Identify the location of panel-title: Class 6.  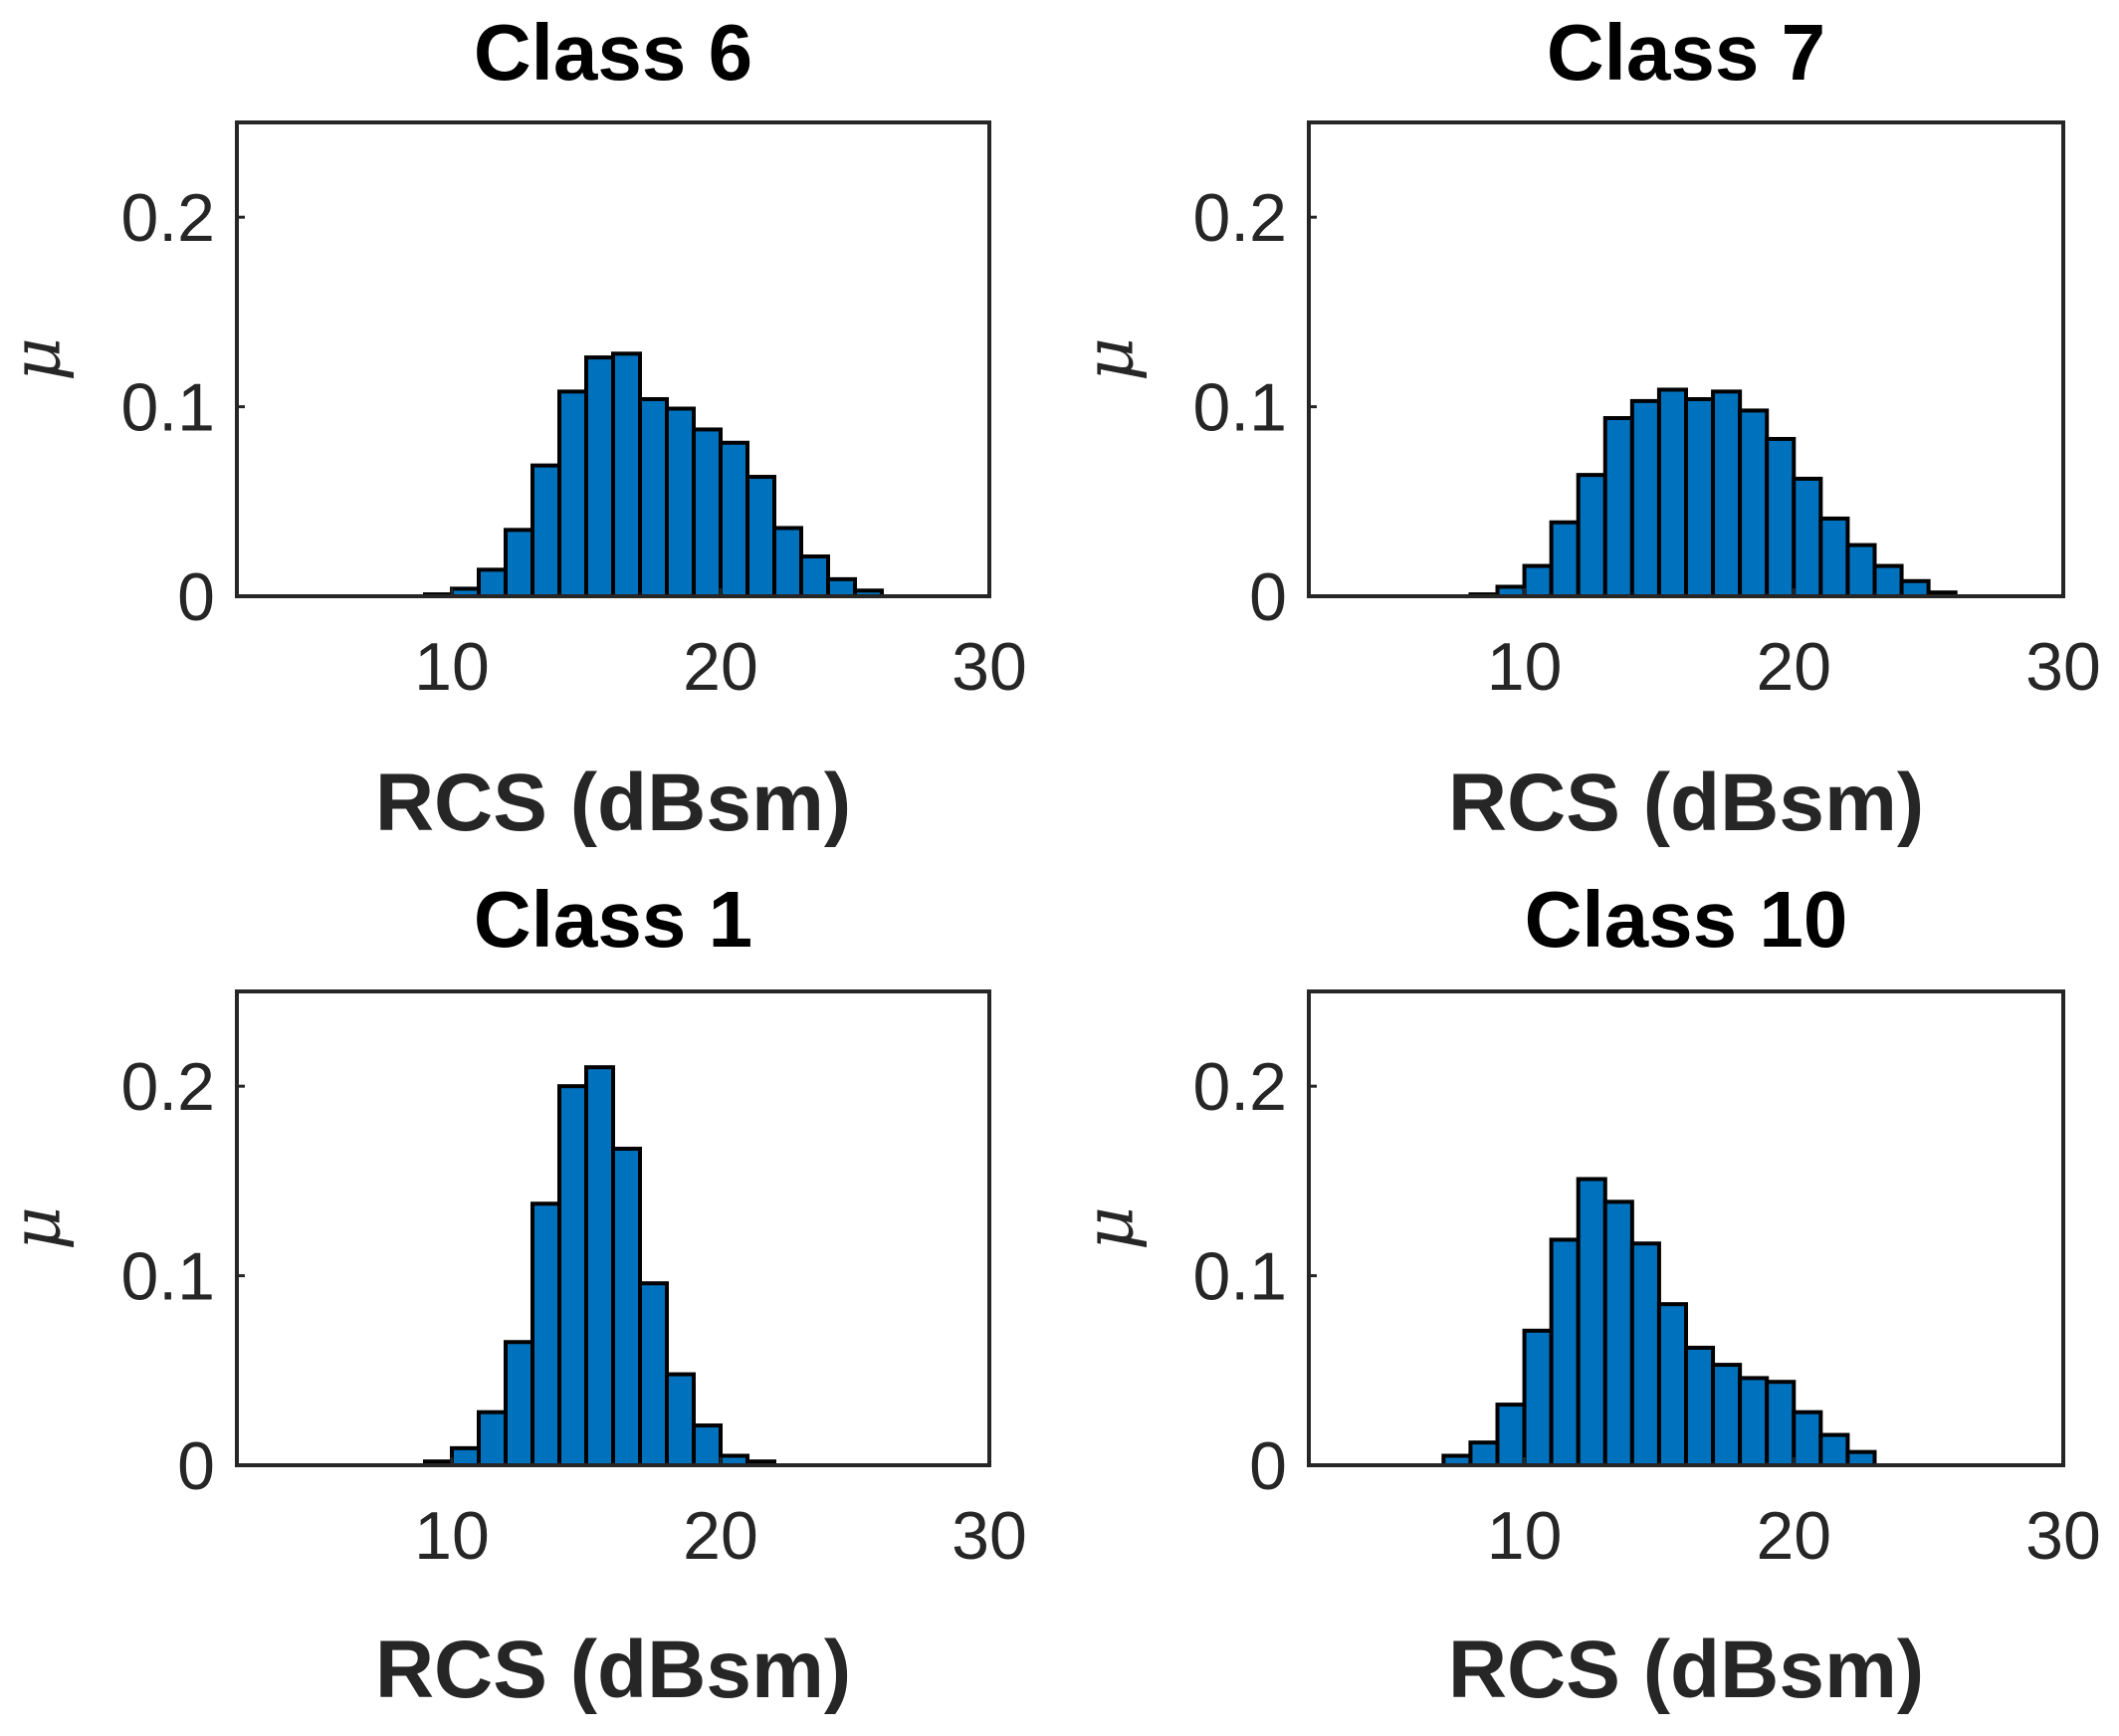
(613, 53).